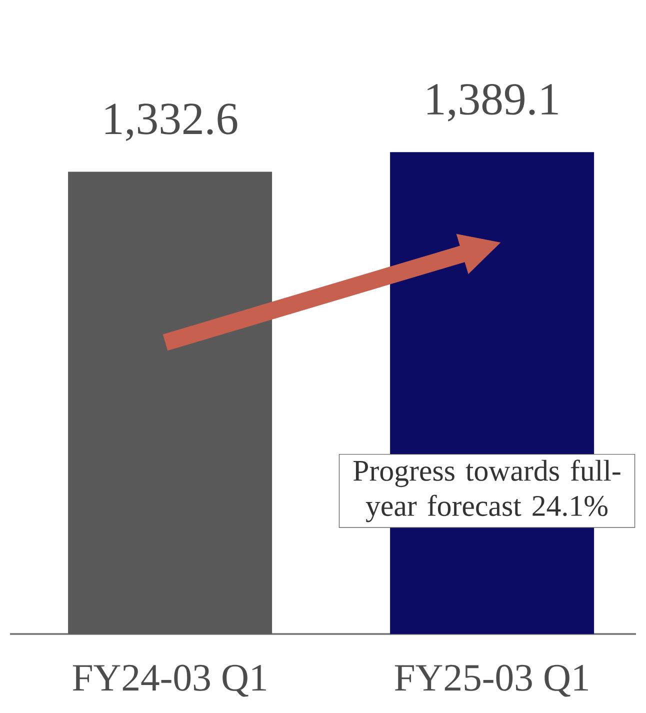 Image resolution: width=646 pixels, height=713 pixels. Describe the element at coordinates (486, 491) in the screenshot. I see `annotation: Progress towards full-year forecast 24.1%` at that location.